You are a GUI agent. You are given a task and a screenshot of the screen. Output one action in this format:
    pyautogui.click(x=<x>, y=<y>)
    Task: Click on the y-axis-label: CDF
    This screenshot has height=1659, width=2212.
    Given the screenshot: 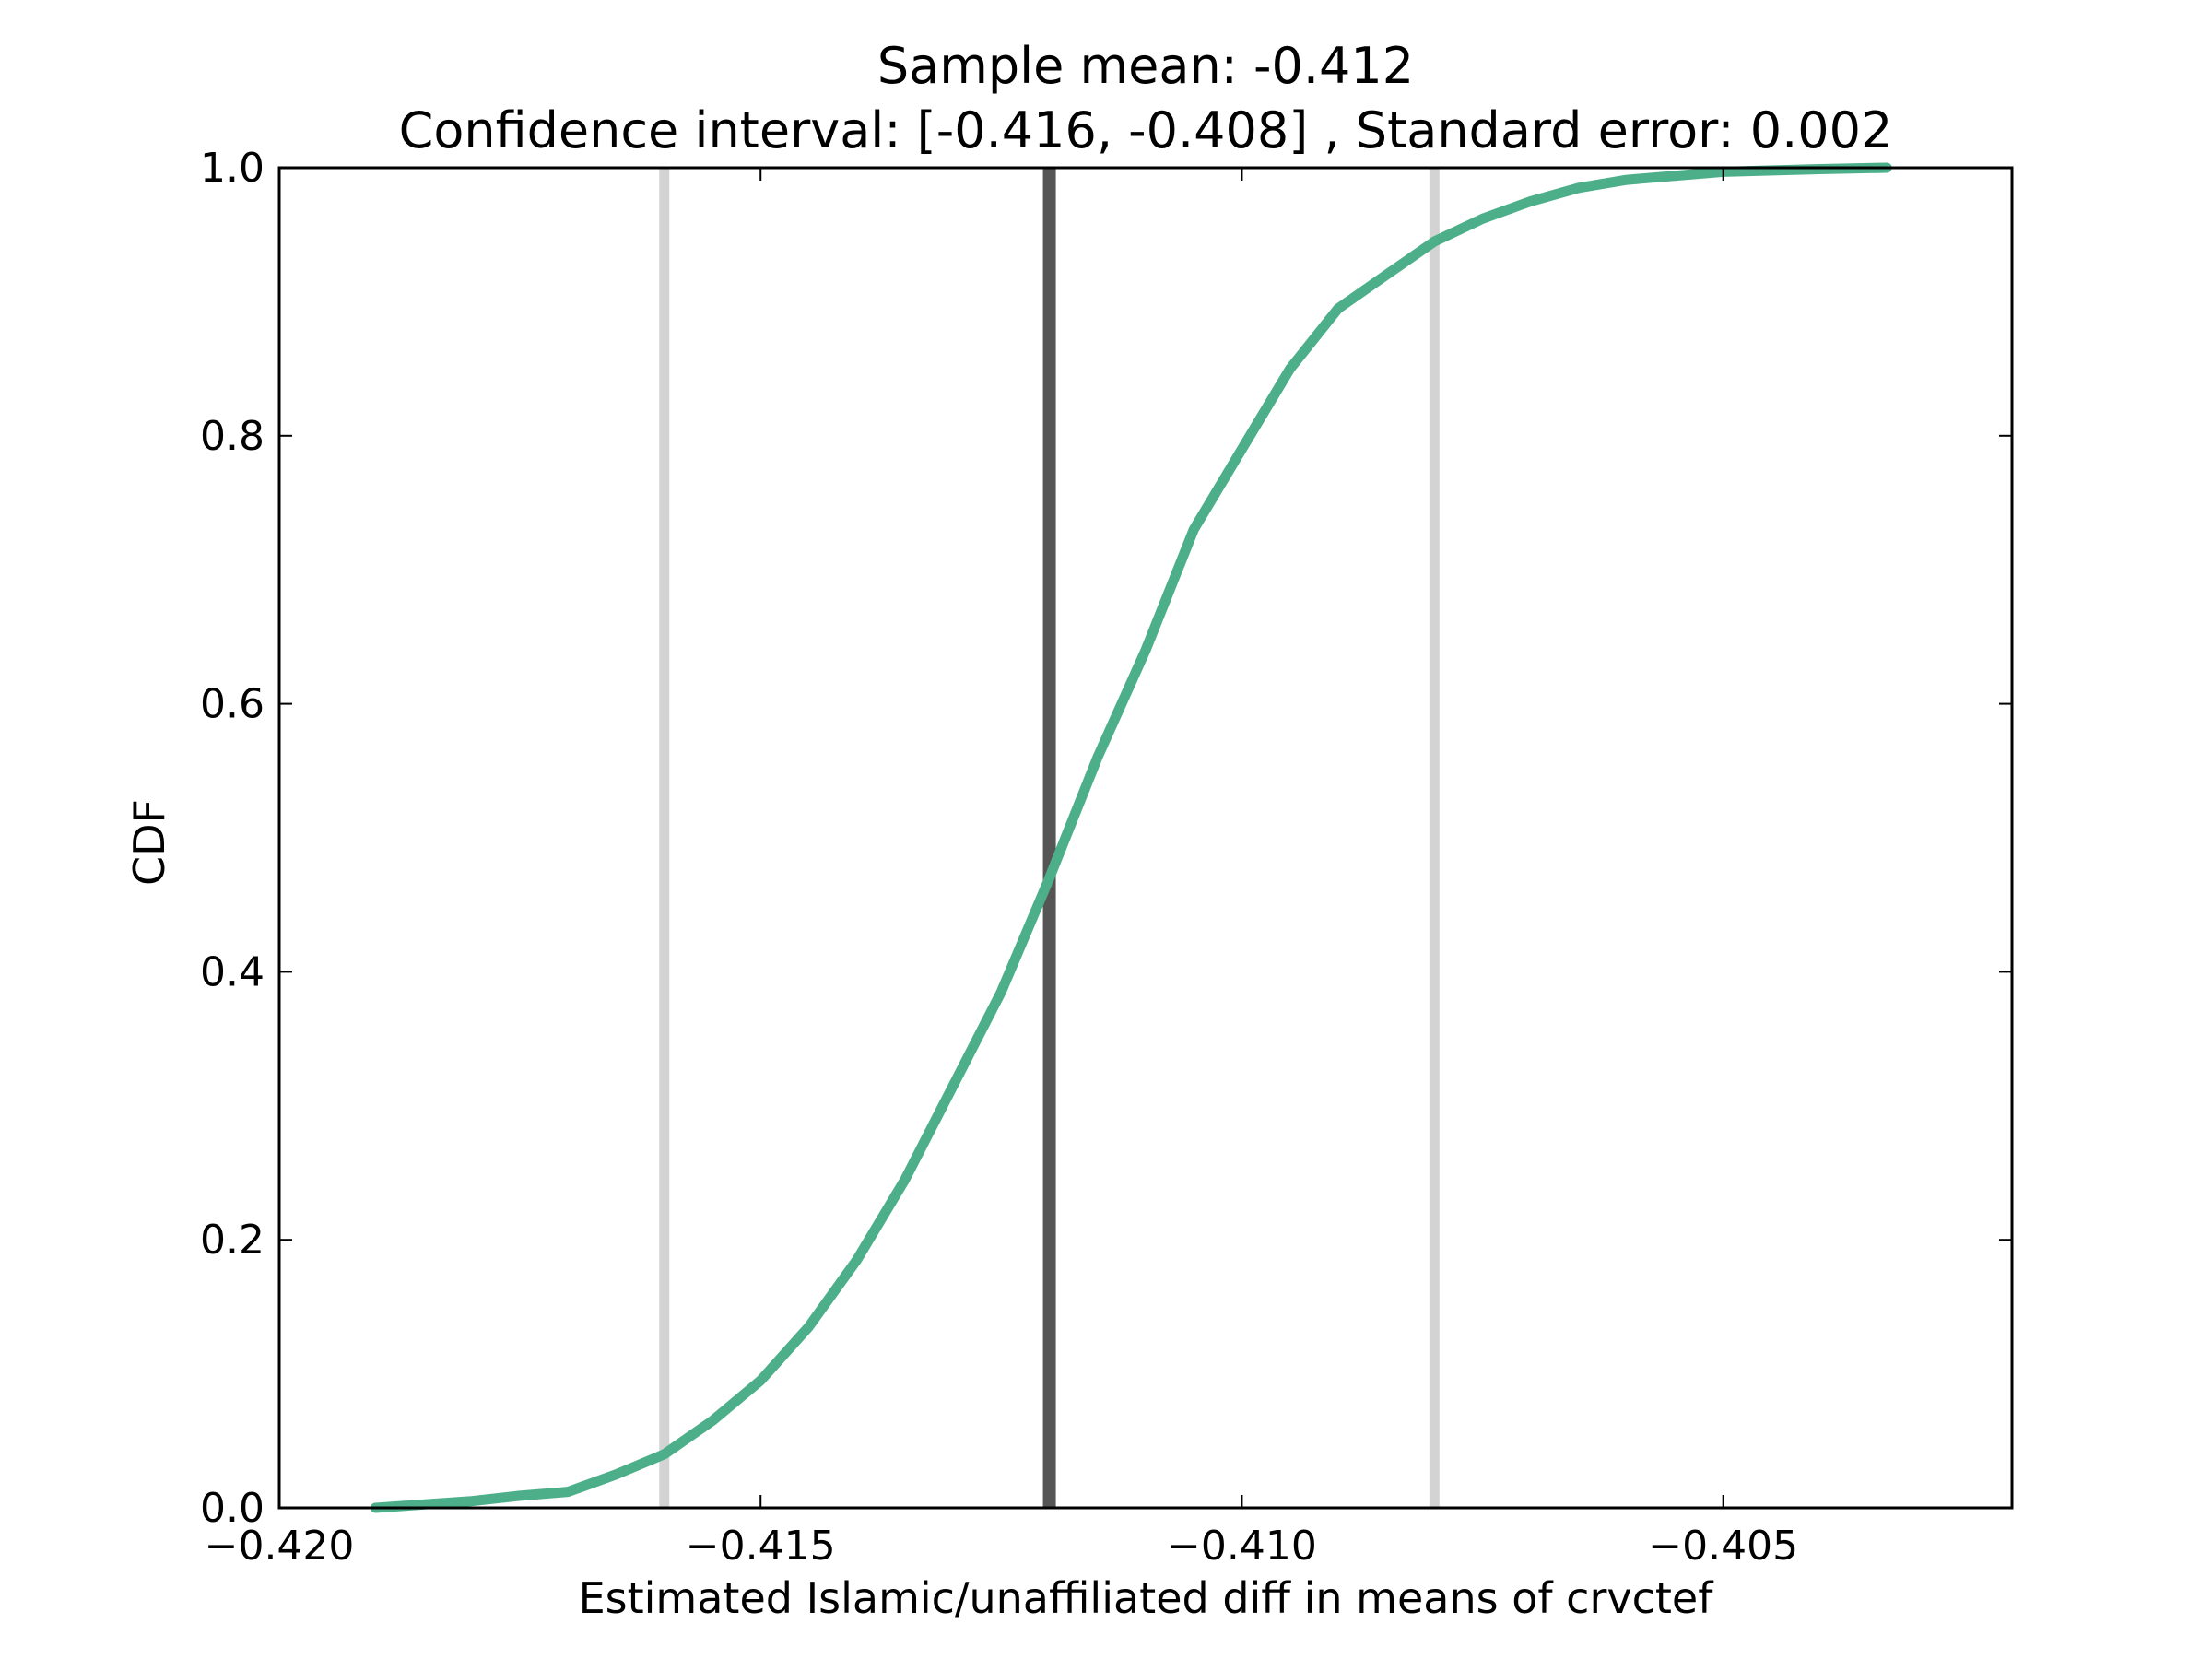 What is the action you would take?
    pyautogui.click(x=149, y=842)
    